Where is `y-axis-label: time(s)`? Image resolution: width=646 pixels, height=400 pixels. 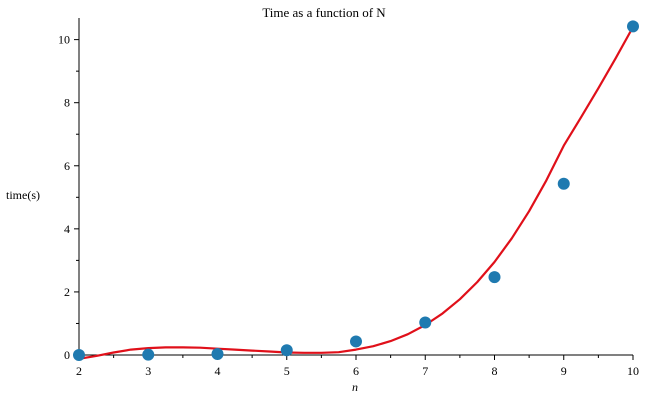 y-axis-label: time(s) is located at coordinates (23, 195).